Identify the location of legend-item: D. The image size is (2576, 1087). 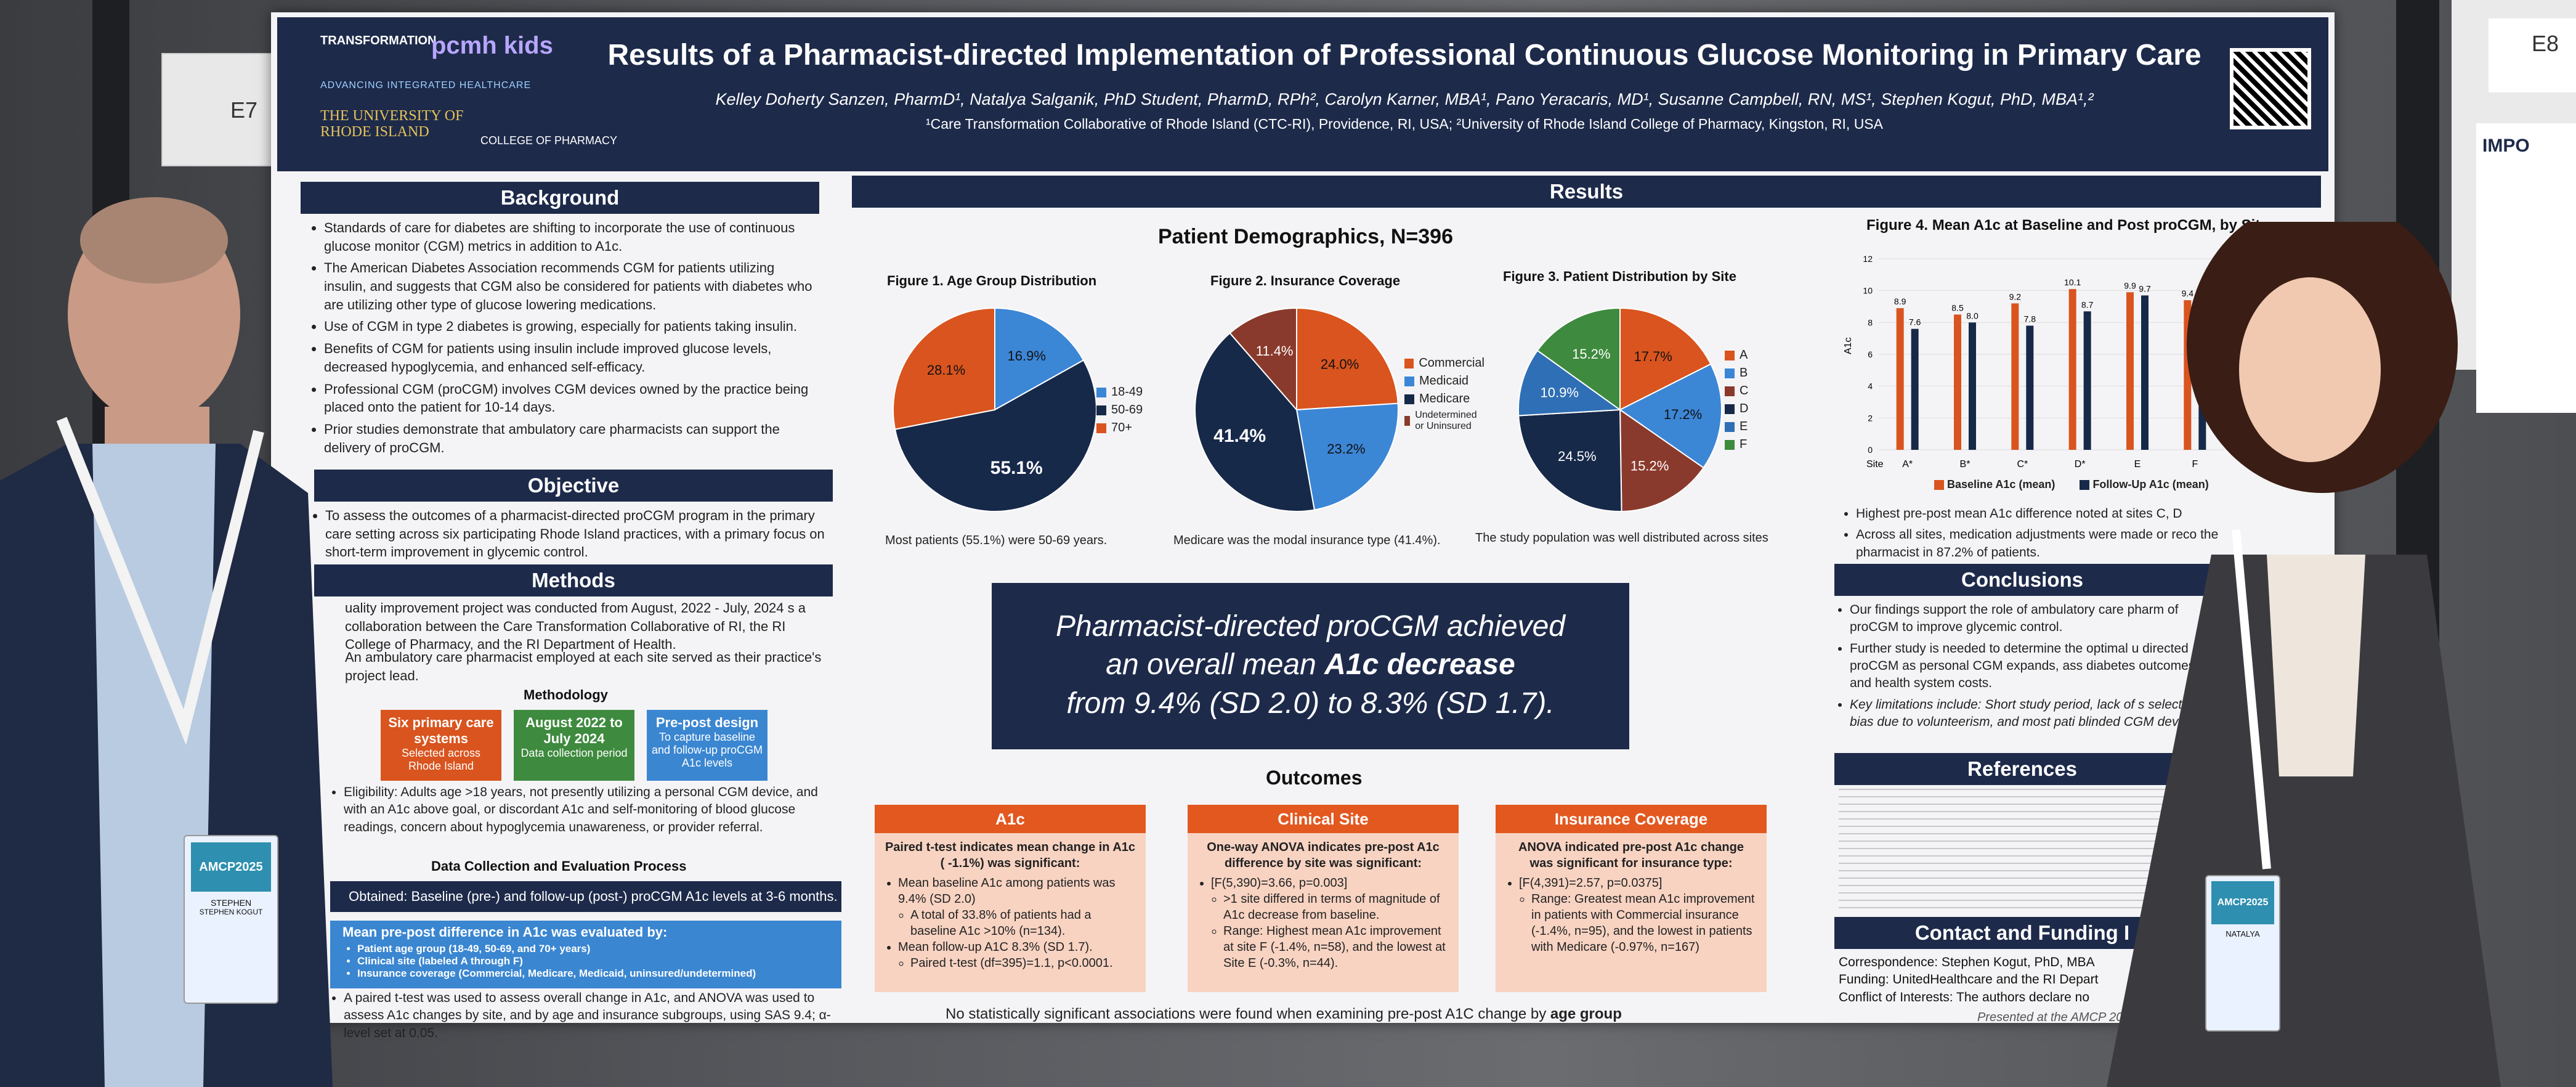
(1736, 409).